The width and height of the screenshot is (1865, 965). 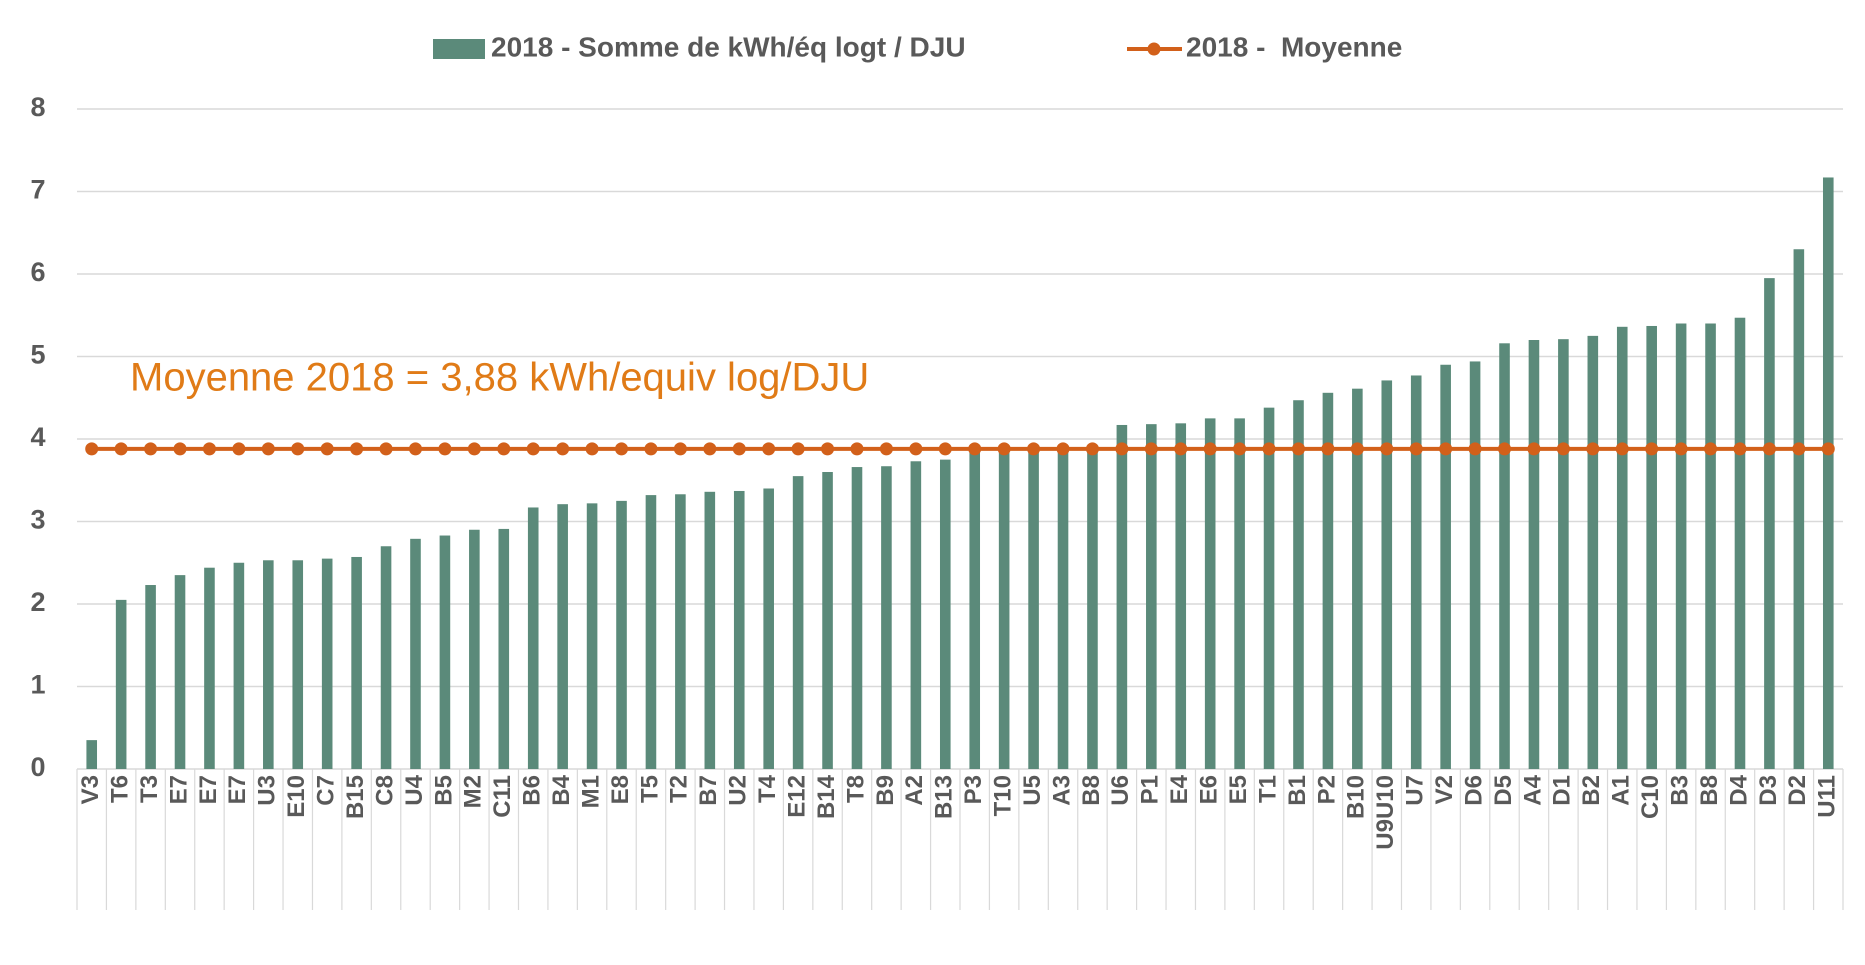 I want to click on legend-label: 2018 - Somme de kWh/éq logt / DJU, so click(x=728, y=46).